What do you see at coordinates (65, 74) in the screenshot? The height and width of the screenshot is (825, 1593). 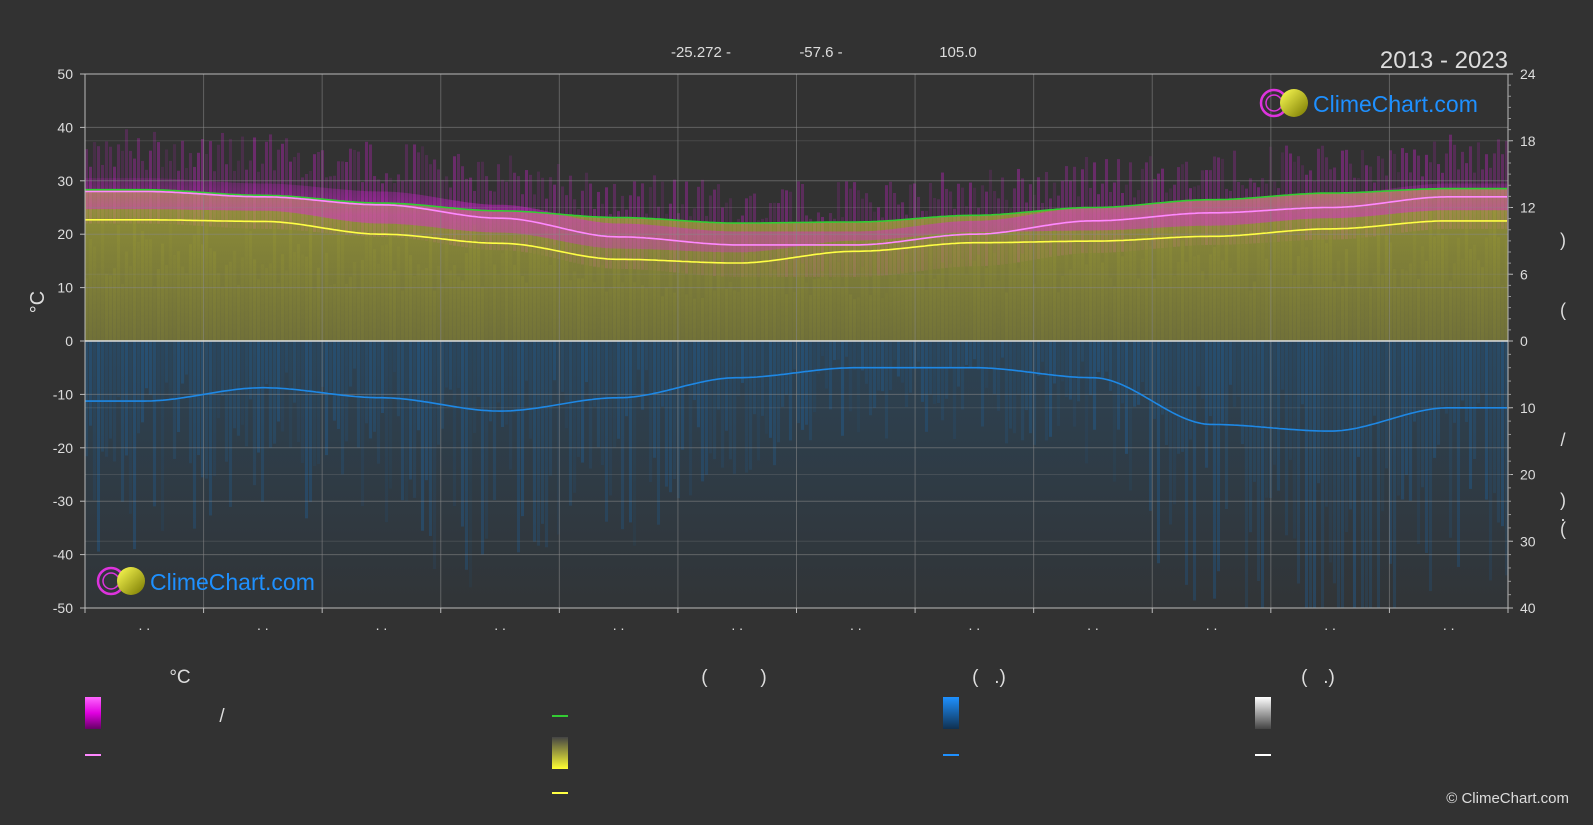 I see `left-tick-label: 50` at bounding box center [65, 74].